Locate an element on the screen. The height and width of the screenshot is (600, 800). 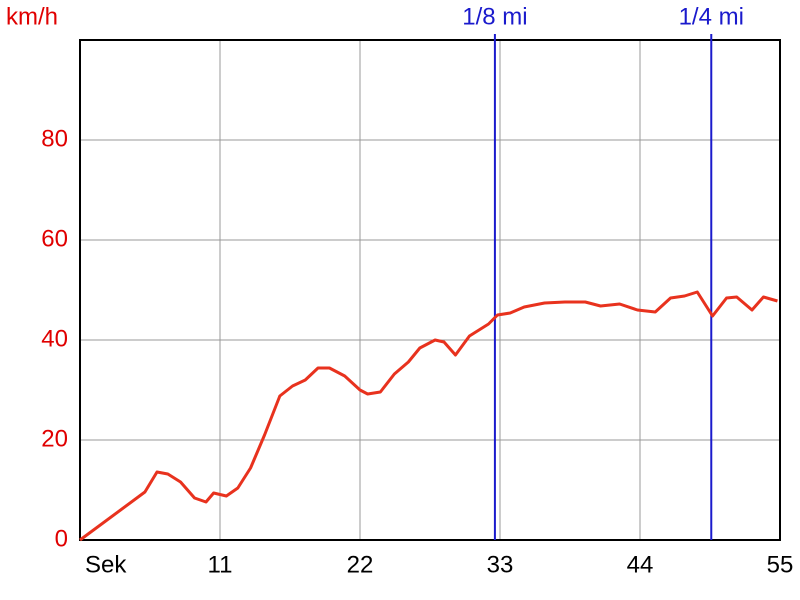
x-tick-label: 22 is located at coordinates (360, 564).